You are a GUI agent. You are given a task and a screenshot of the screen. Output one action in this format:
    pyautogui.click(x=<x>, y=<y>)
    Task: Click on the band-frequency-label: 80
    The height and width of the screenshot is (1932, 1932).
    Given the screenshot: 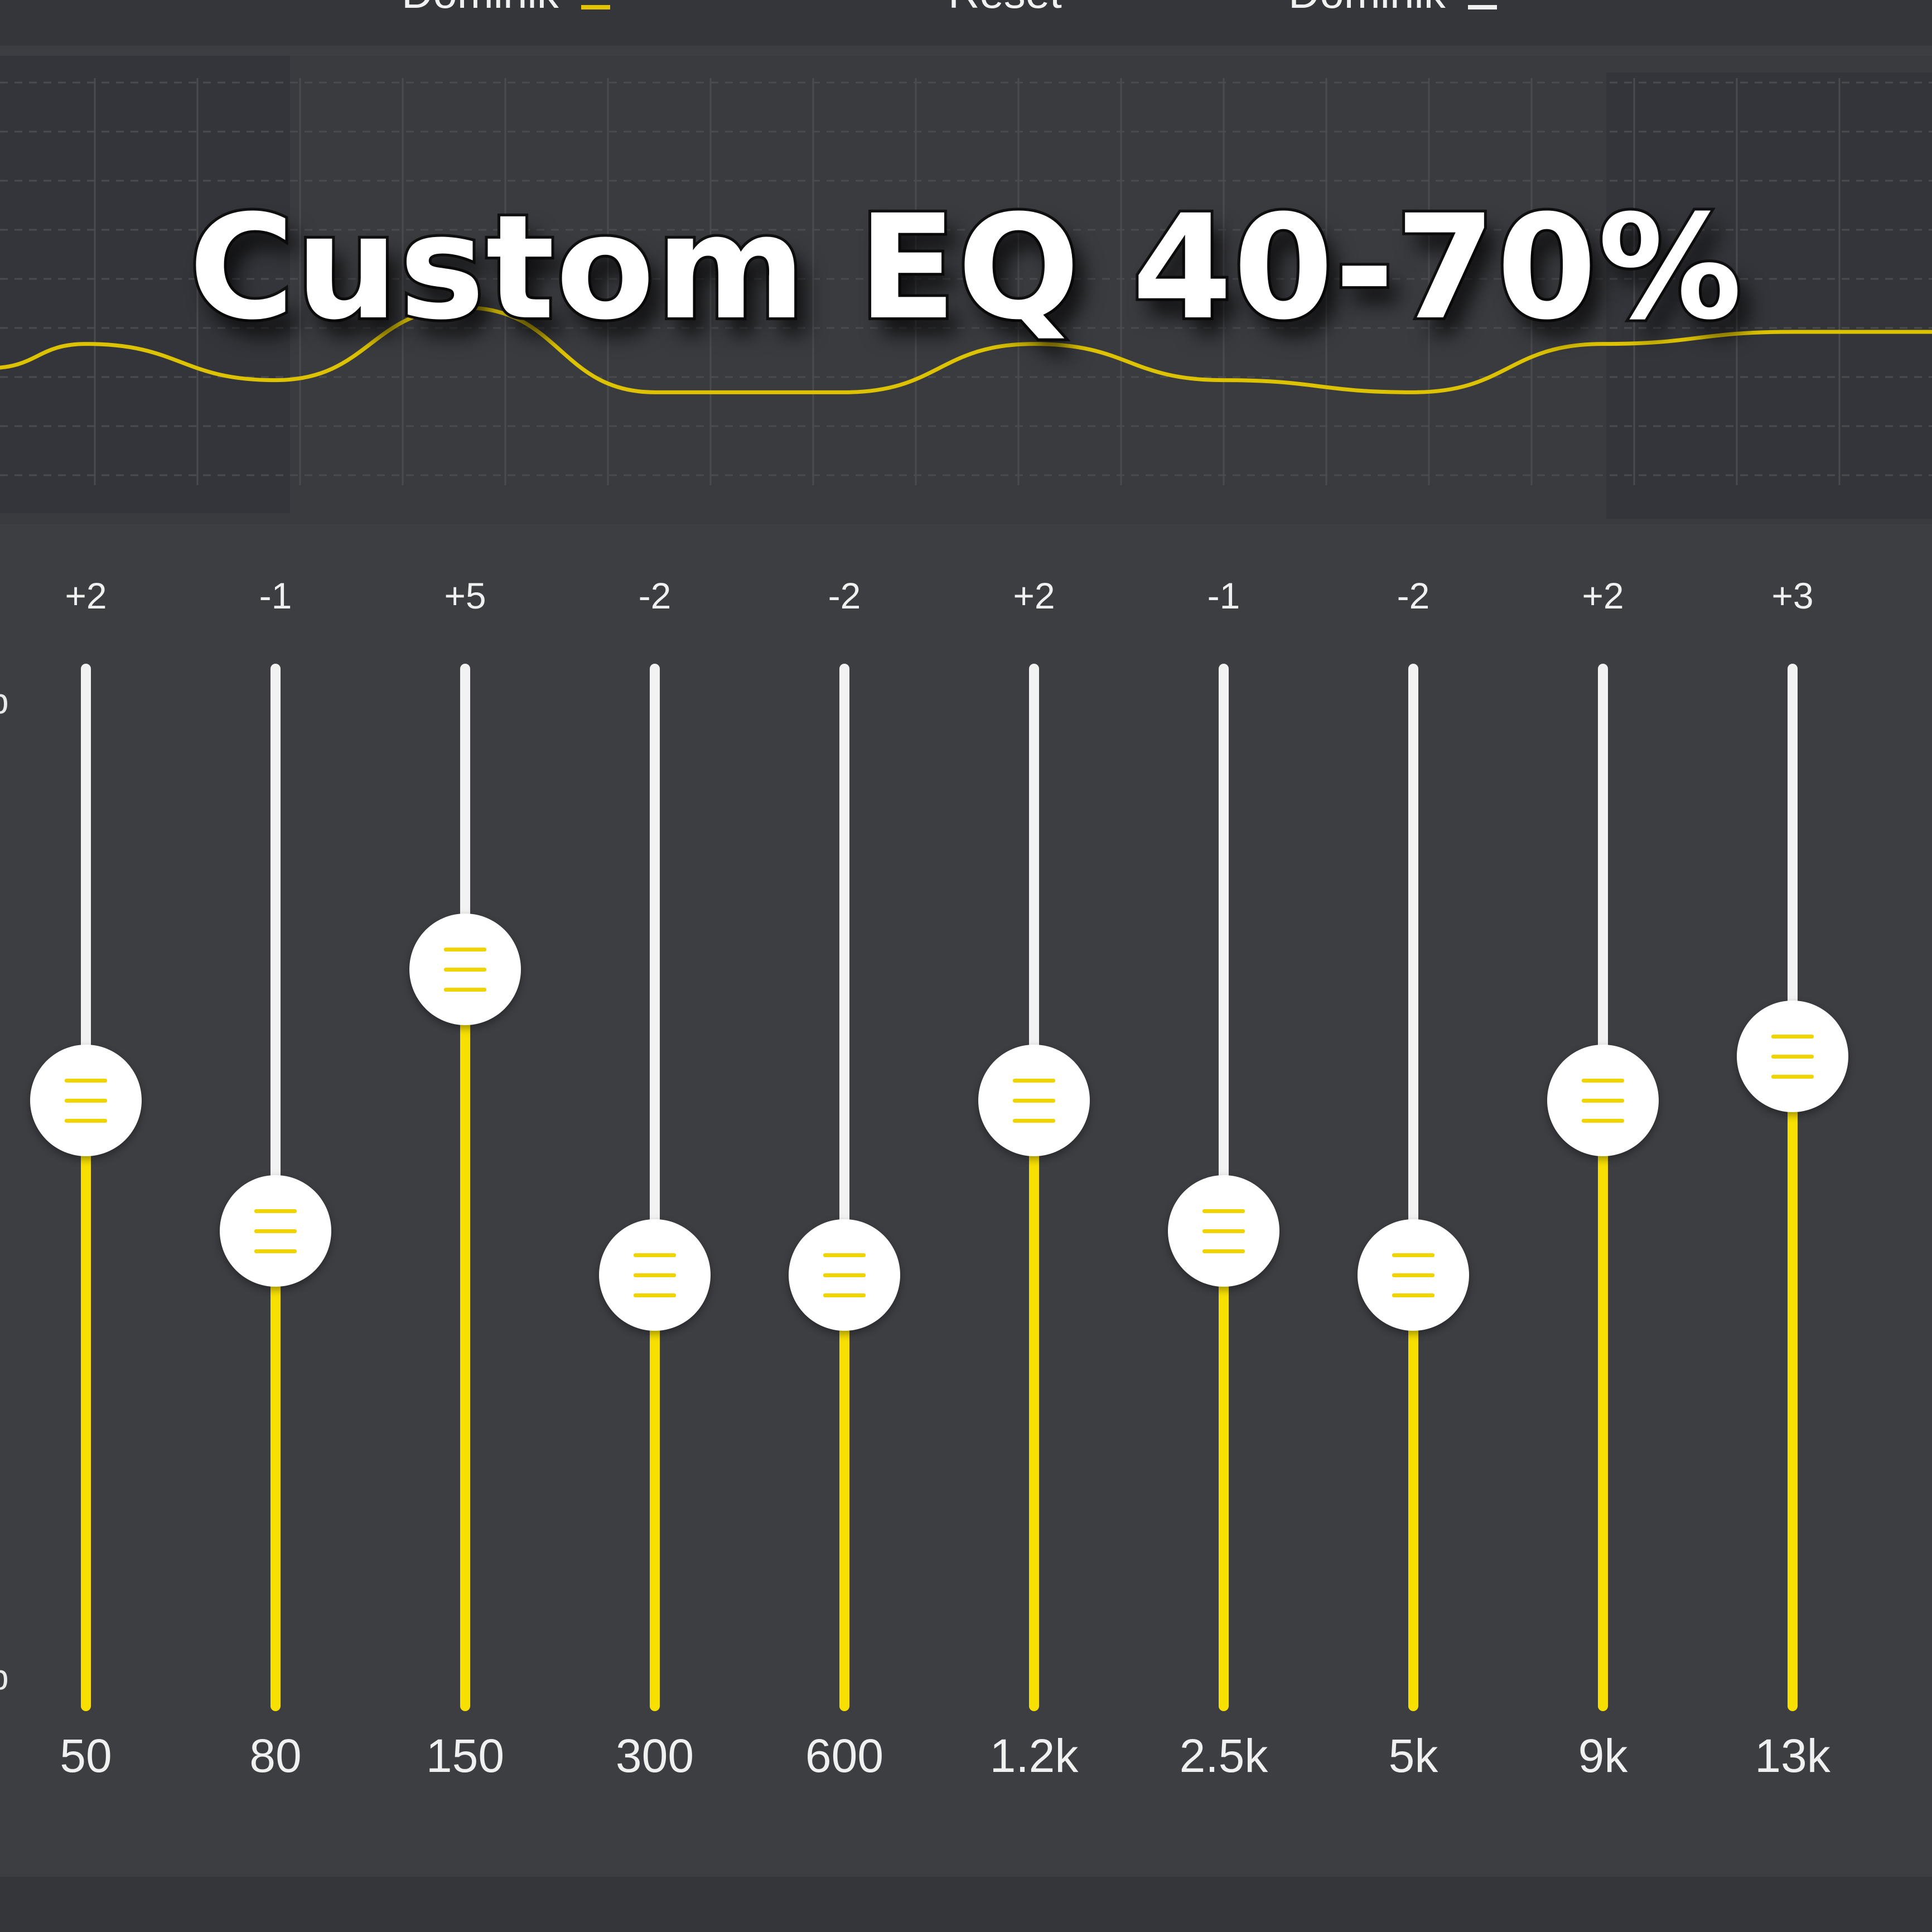 What is the action you would take?
    pyautogui.click(x=275, y=1756)
    